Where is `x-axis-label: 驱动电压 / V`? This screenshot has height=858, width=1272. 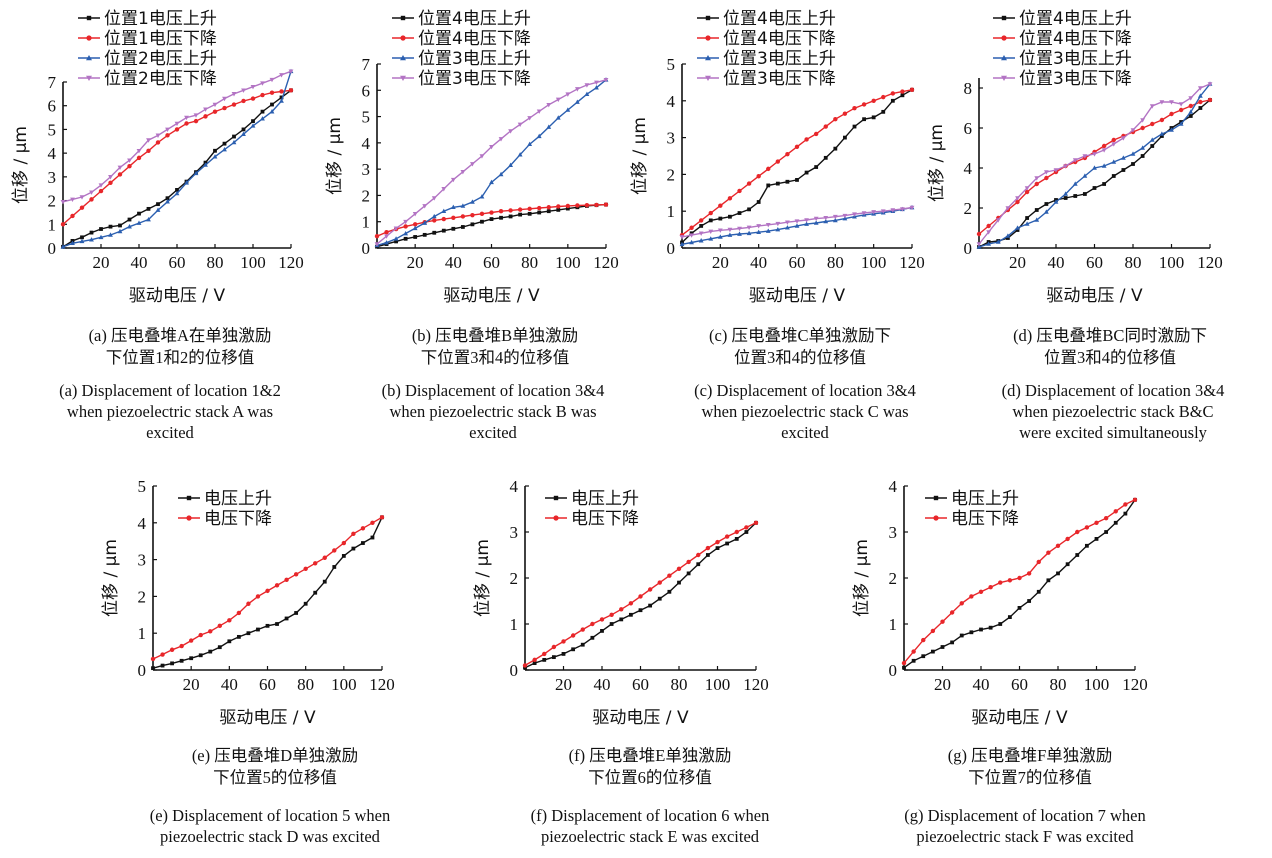
x-axis-label: 驱动电压 / V is located at coordinates (491, 296).